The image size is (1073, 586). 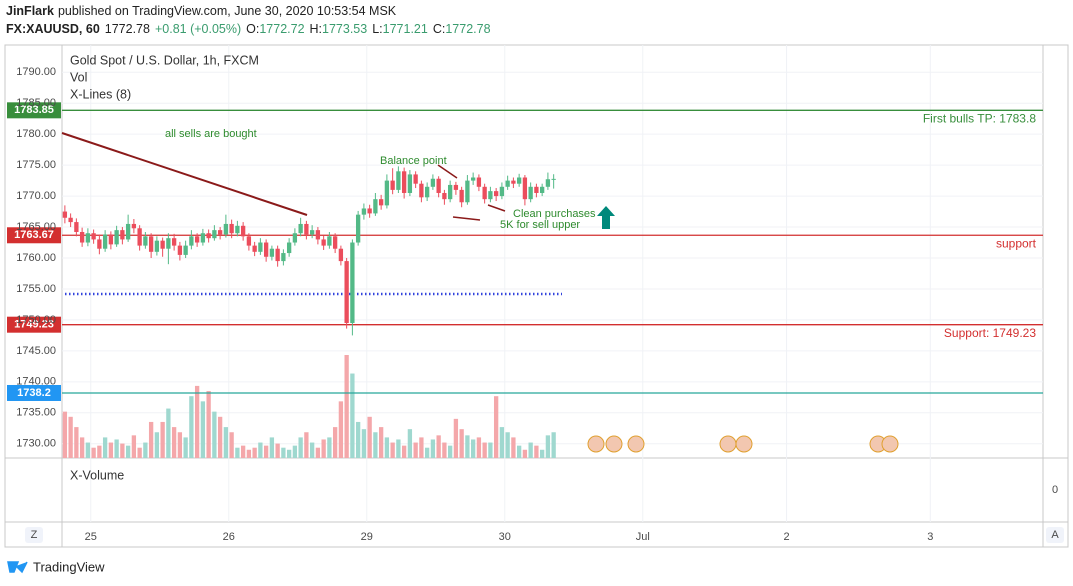 I want to click on arrow-up, so click(x=606, y=217).